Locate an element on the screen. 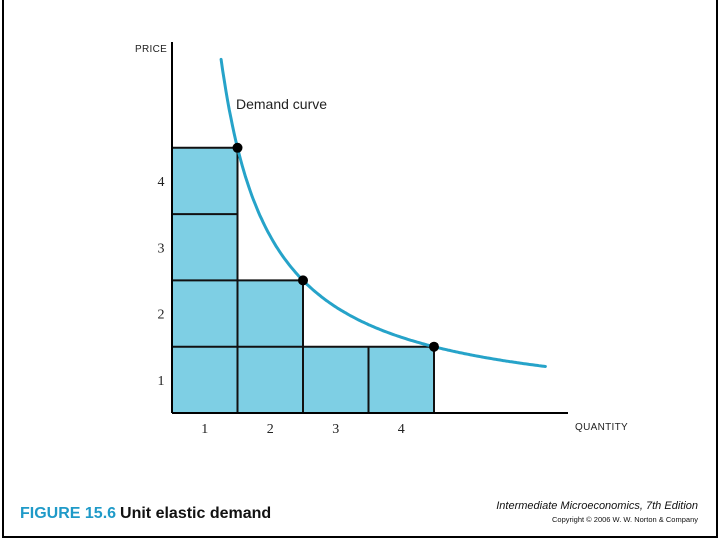 This screenshot has width=720, height=540. x-tick-label-1: 1 is located at coordinates (204, 429).